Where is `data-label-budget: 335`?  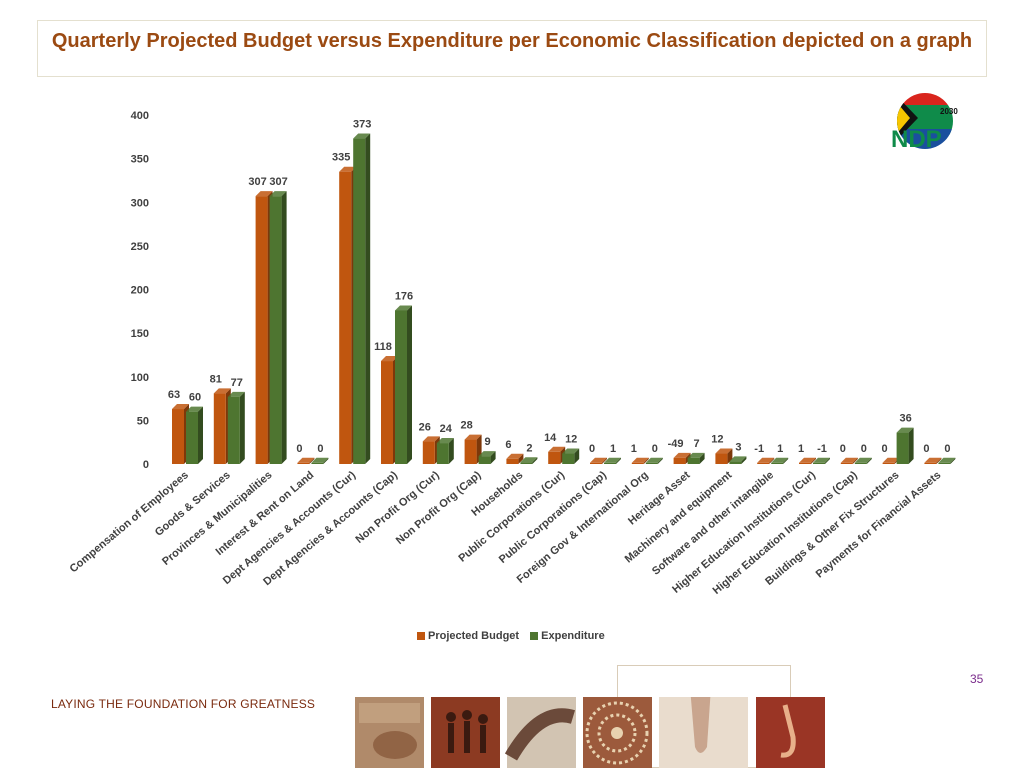
data-label-budget: 335 is located at coordinates (341, 158).